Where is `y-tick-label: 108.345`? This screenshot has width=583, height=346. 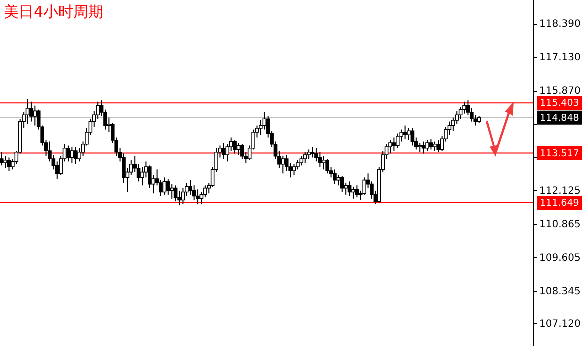
y-tick-label: 108.345 is located at coordinates (560, 292).